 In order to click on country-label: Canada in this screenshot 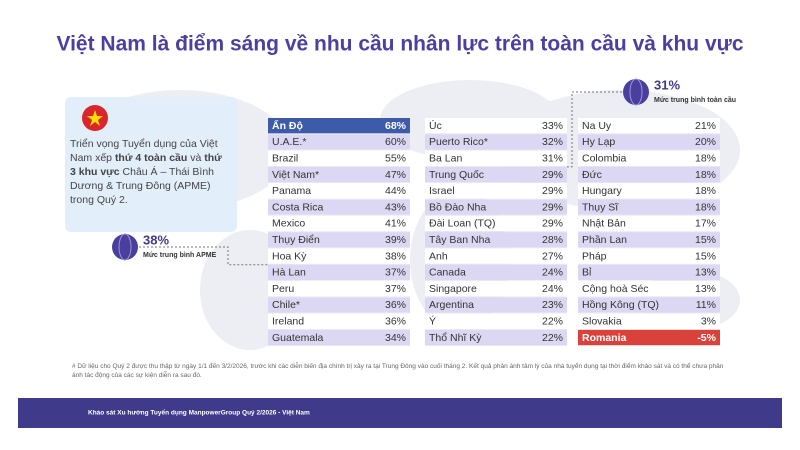, I will do `click(447, 273)`.